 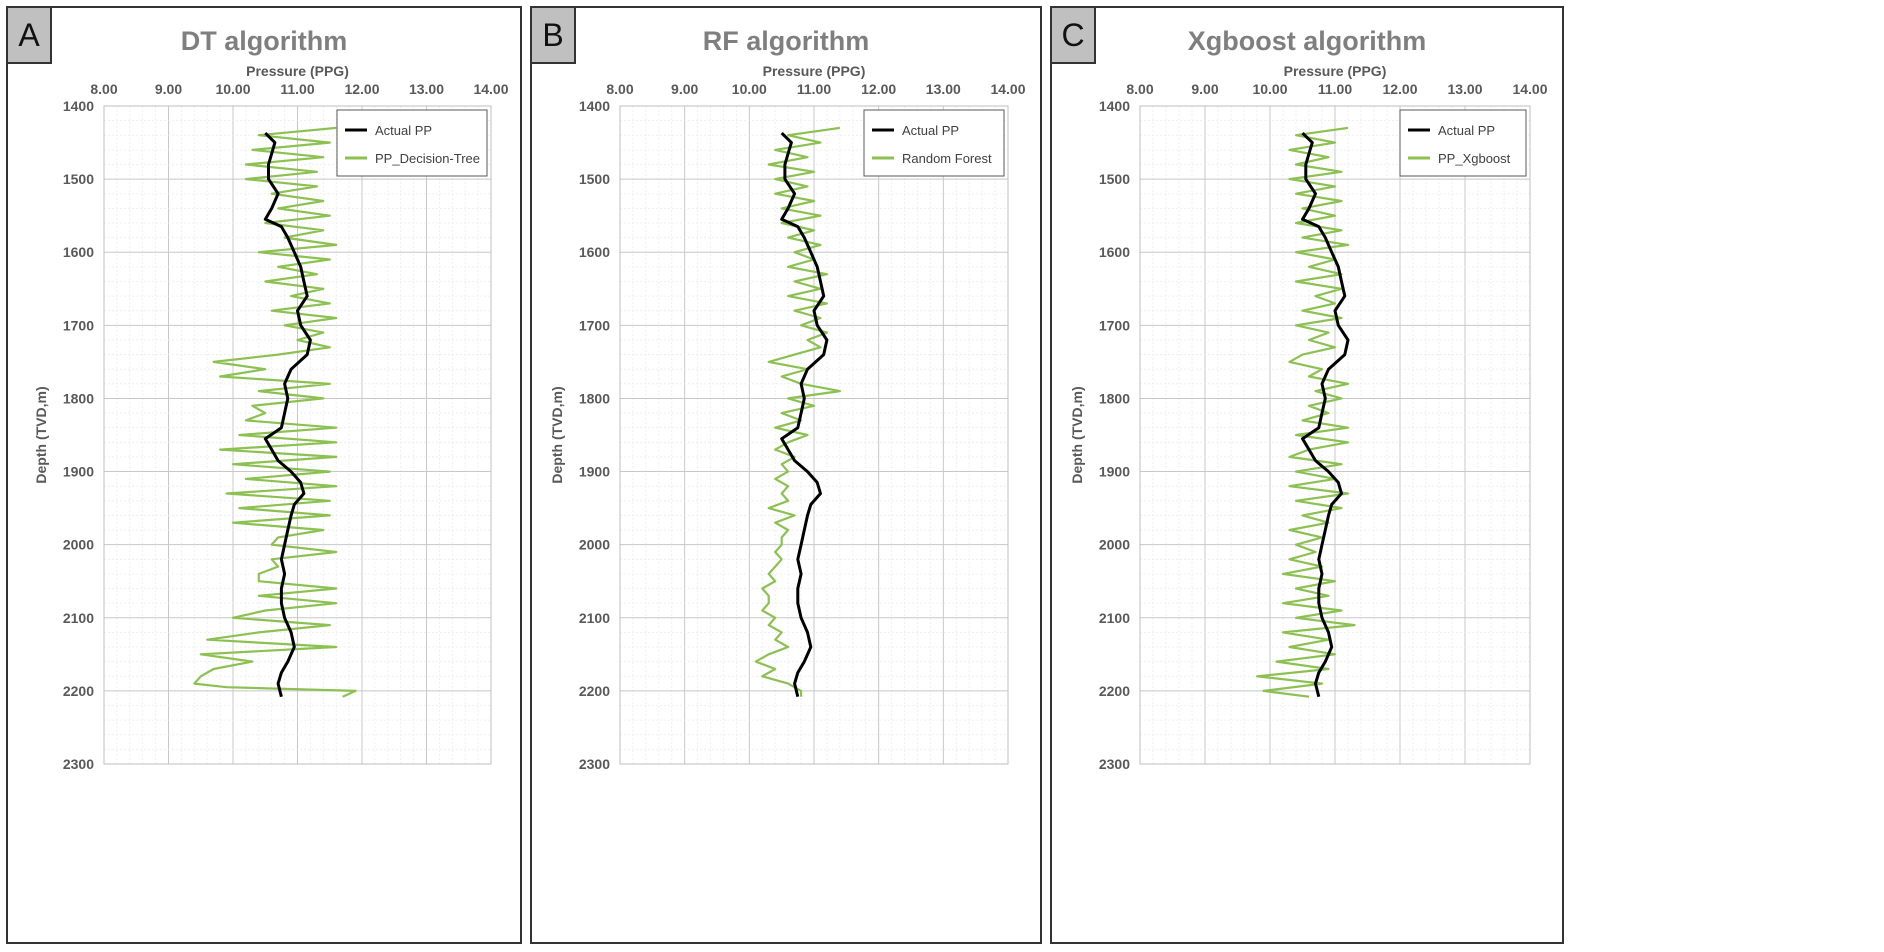 I want to click on panel-label-c: C, so click(x=1074, y=36).